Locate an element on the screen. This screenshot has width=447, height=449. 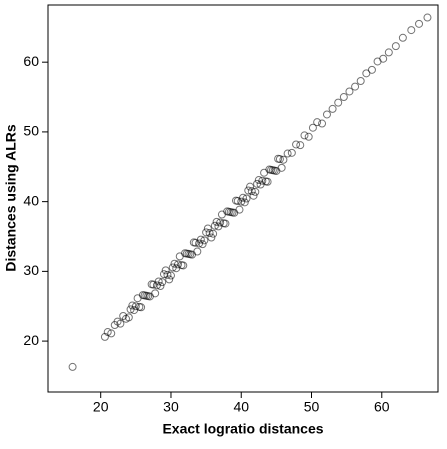
x-tick-label: 30 is located at coordinates (171, 407).